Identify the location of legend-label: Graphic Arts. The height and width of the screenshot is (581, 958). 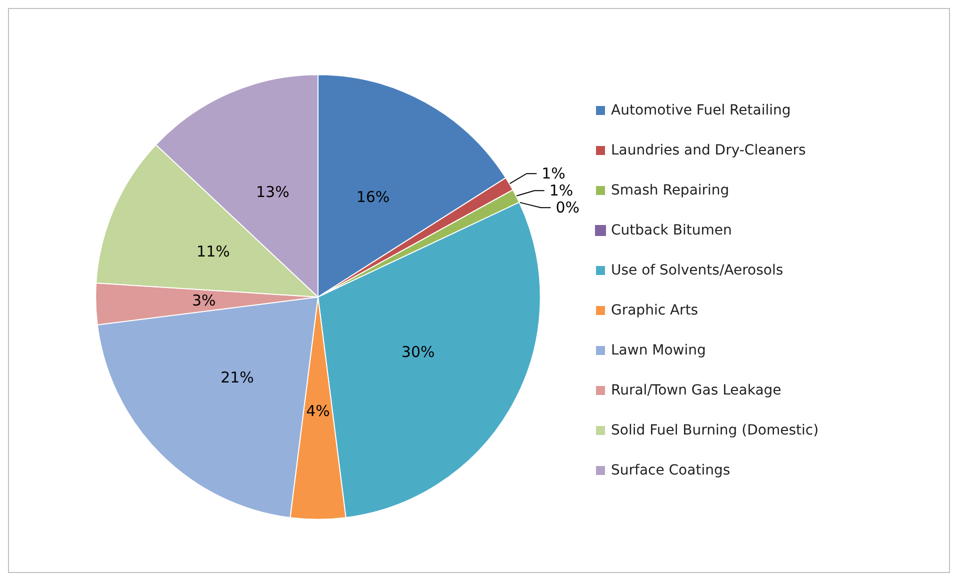
(654, 310).